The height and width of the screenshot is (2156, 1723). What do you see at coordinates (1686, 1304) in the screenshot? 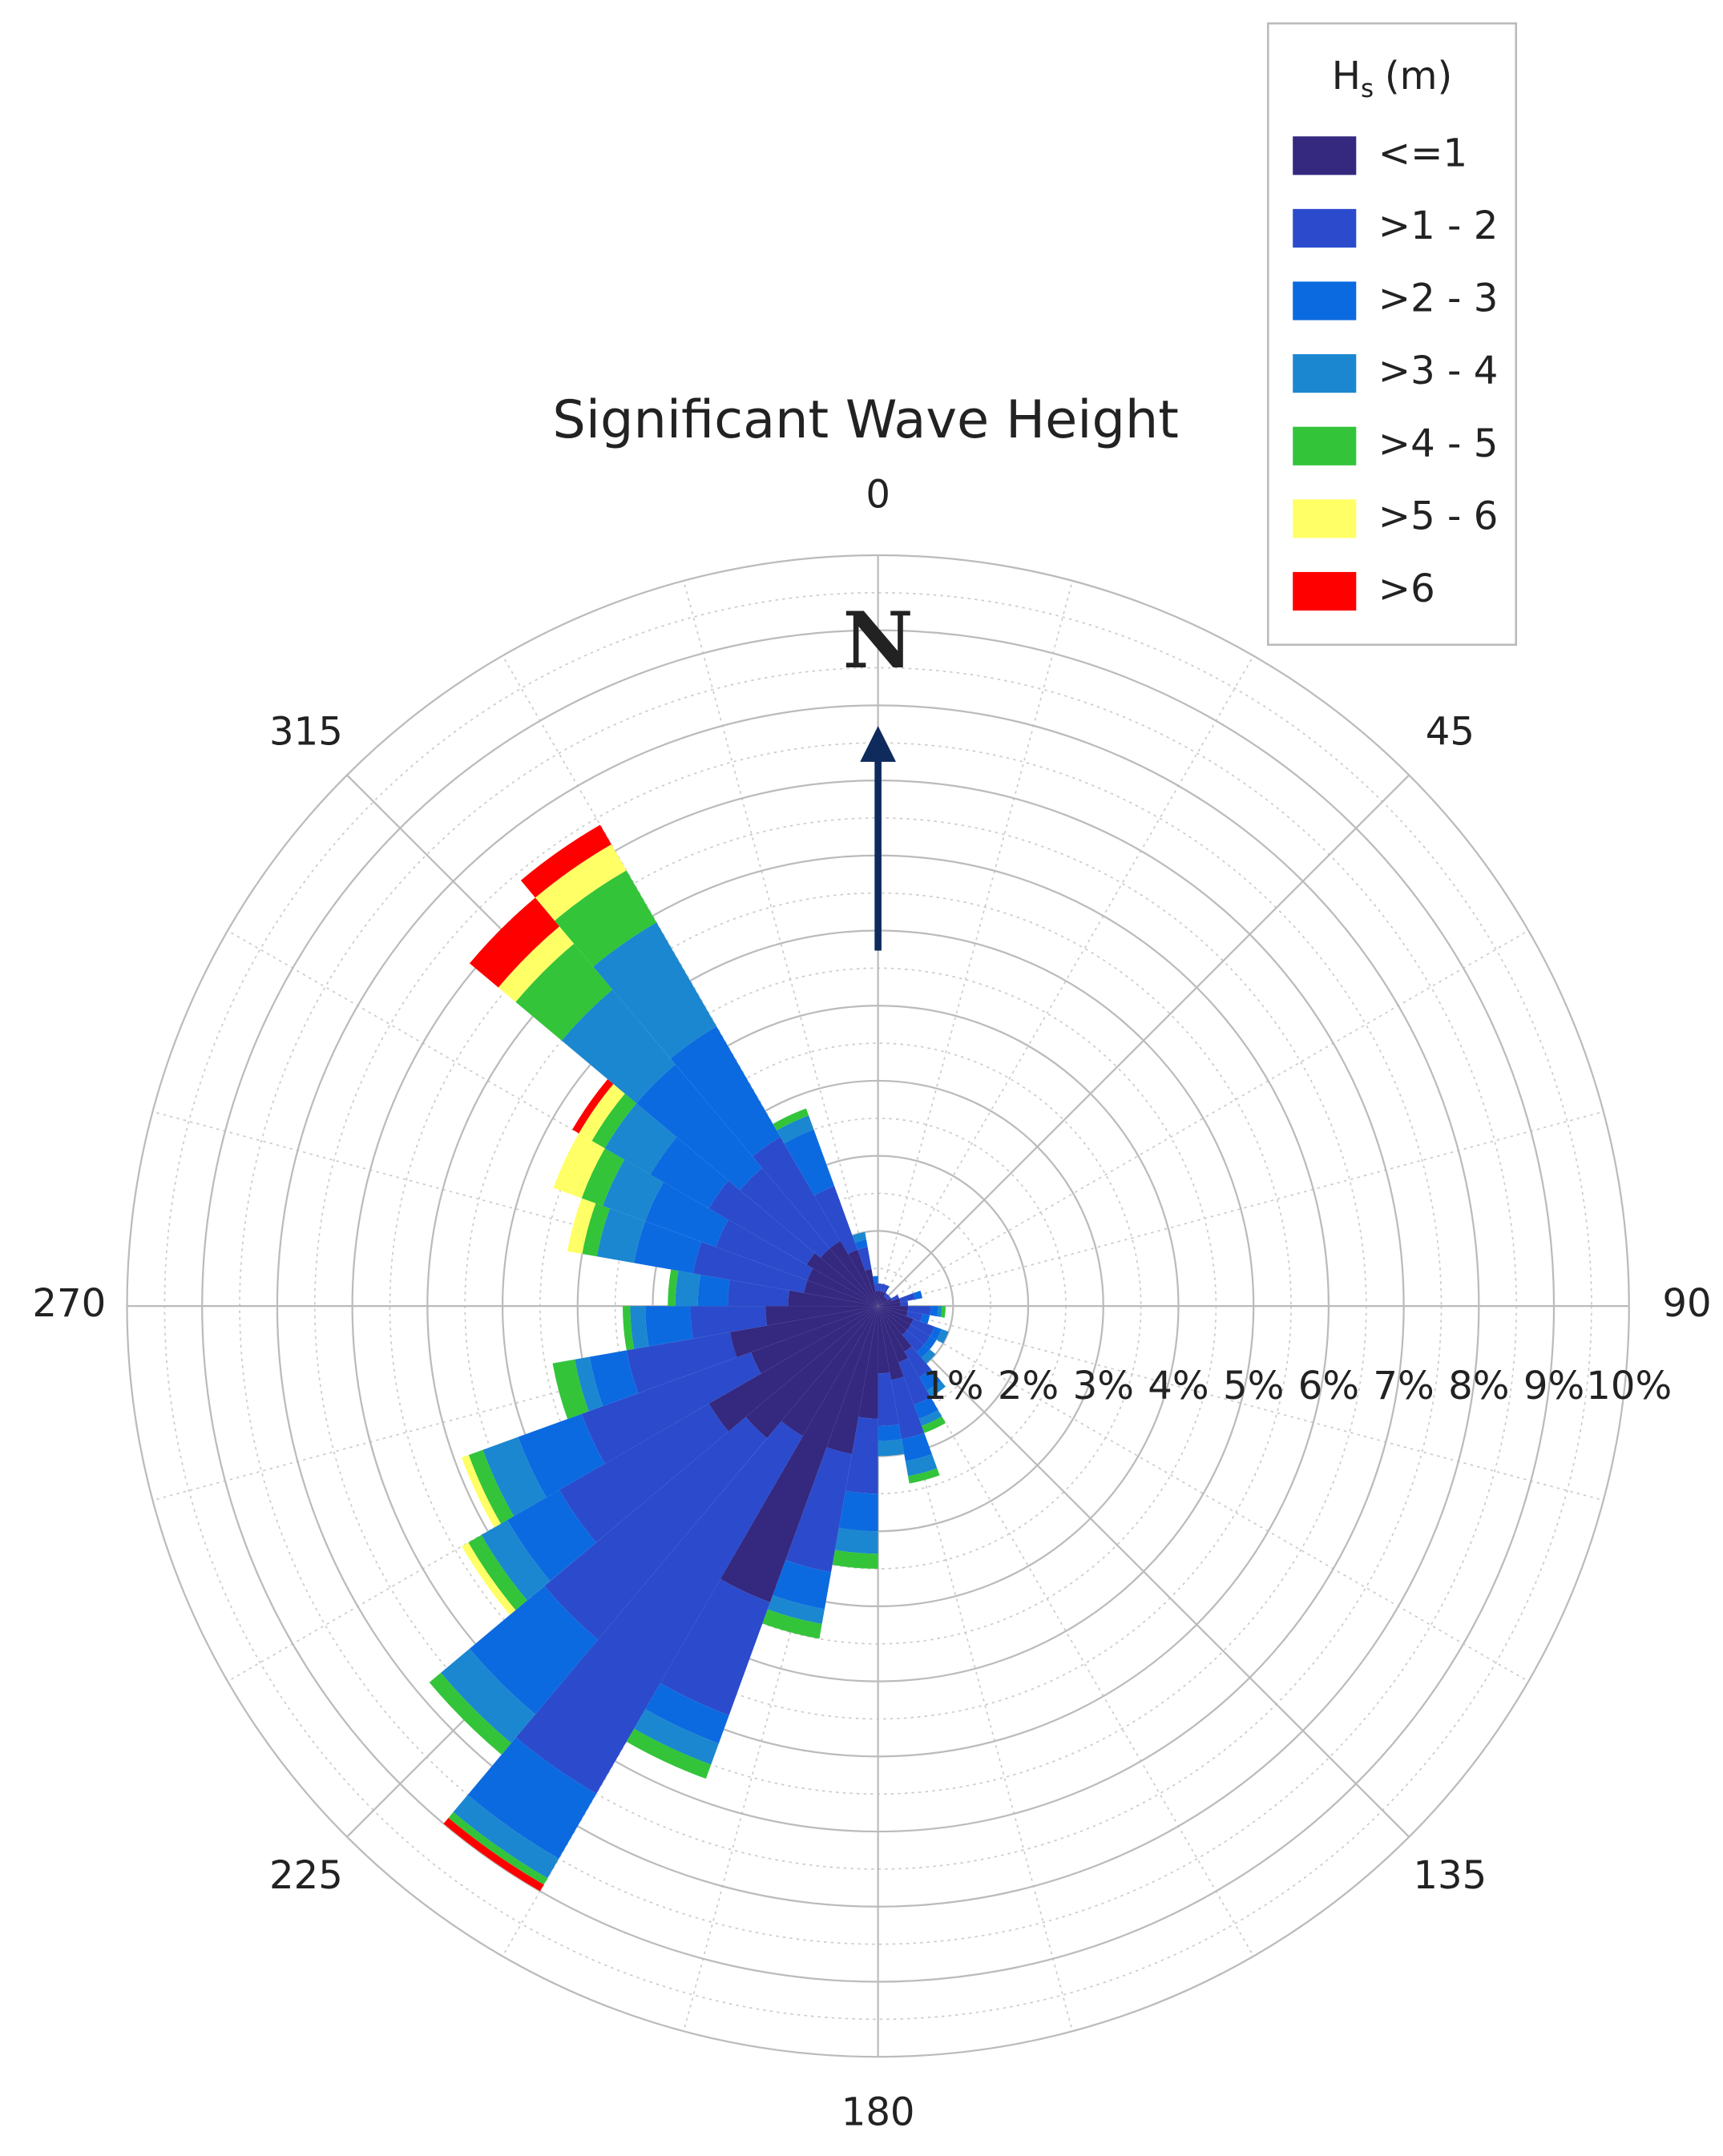
I see `angle-tick-label: 90` at bounding box center [1686, 1304].